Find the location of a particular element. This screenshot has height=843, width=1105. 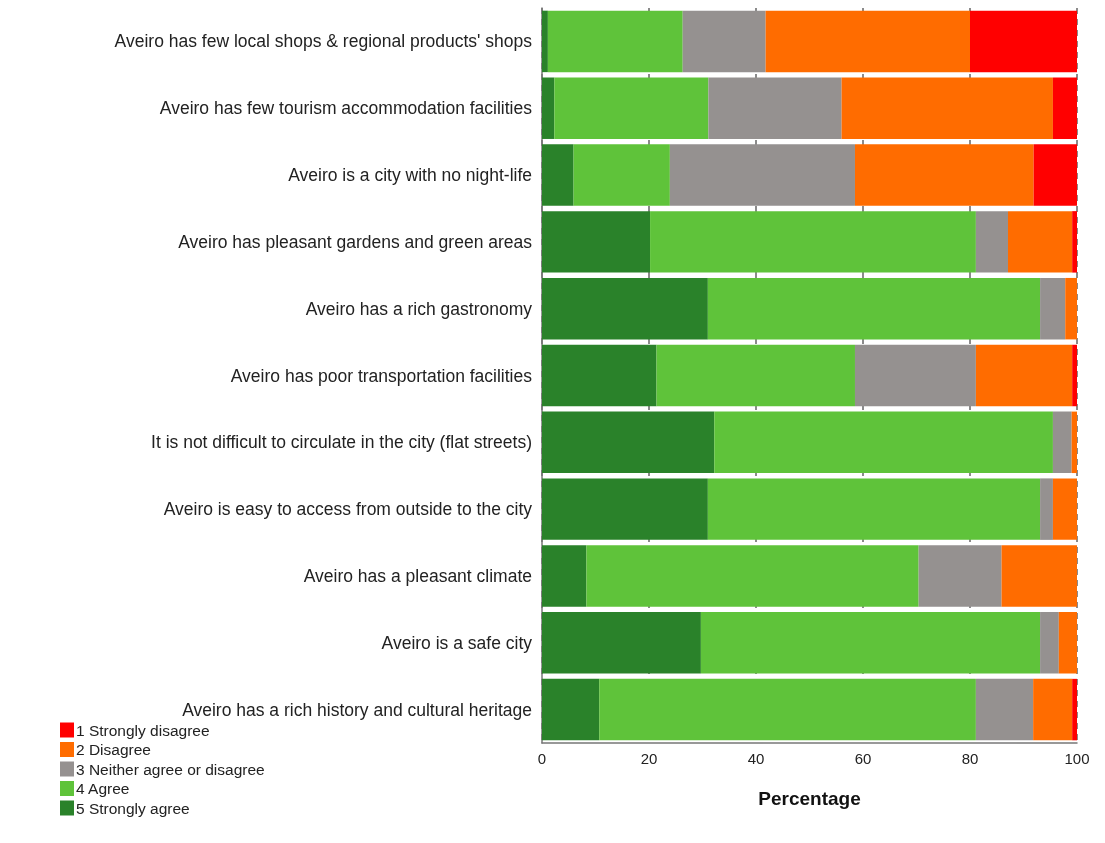

y-tick-label: Aveiro is a city with no night-life is located at coordinates (410, 175).